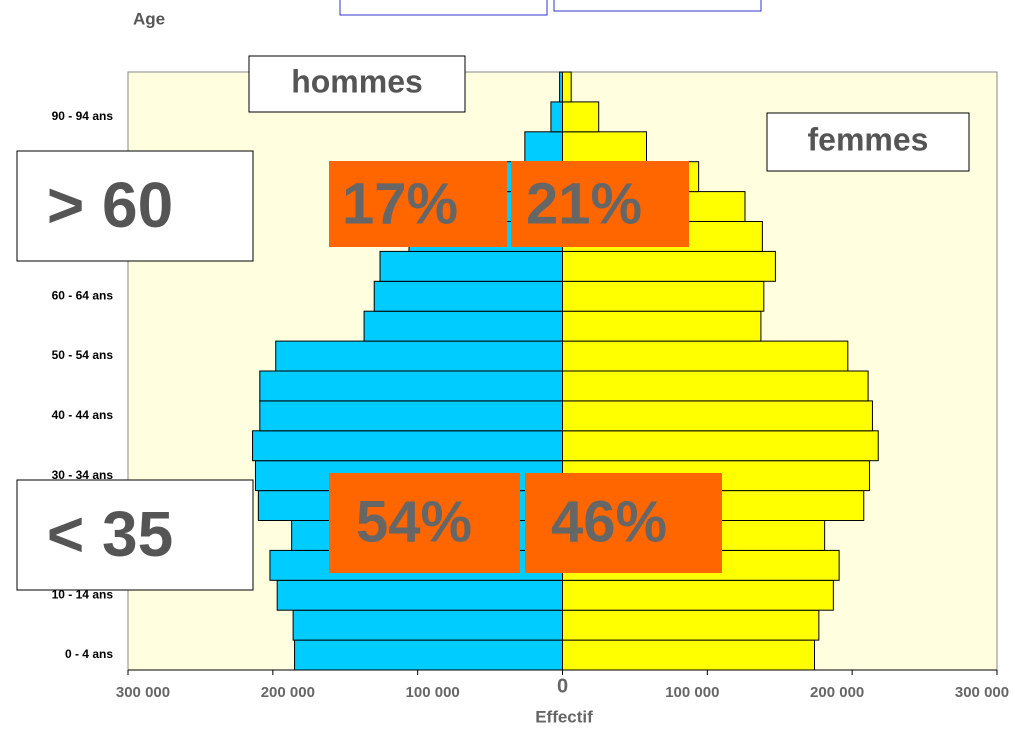 The height and width of the screenshot is (733, 1015). What do you see at coordinates (149, 18) in the screenshot?
I see `y-axis-label: Age` at bounding box center [149, 18].